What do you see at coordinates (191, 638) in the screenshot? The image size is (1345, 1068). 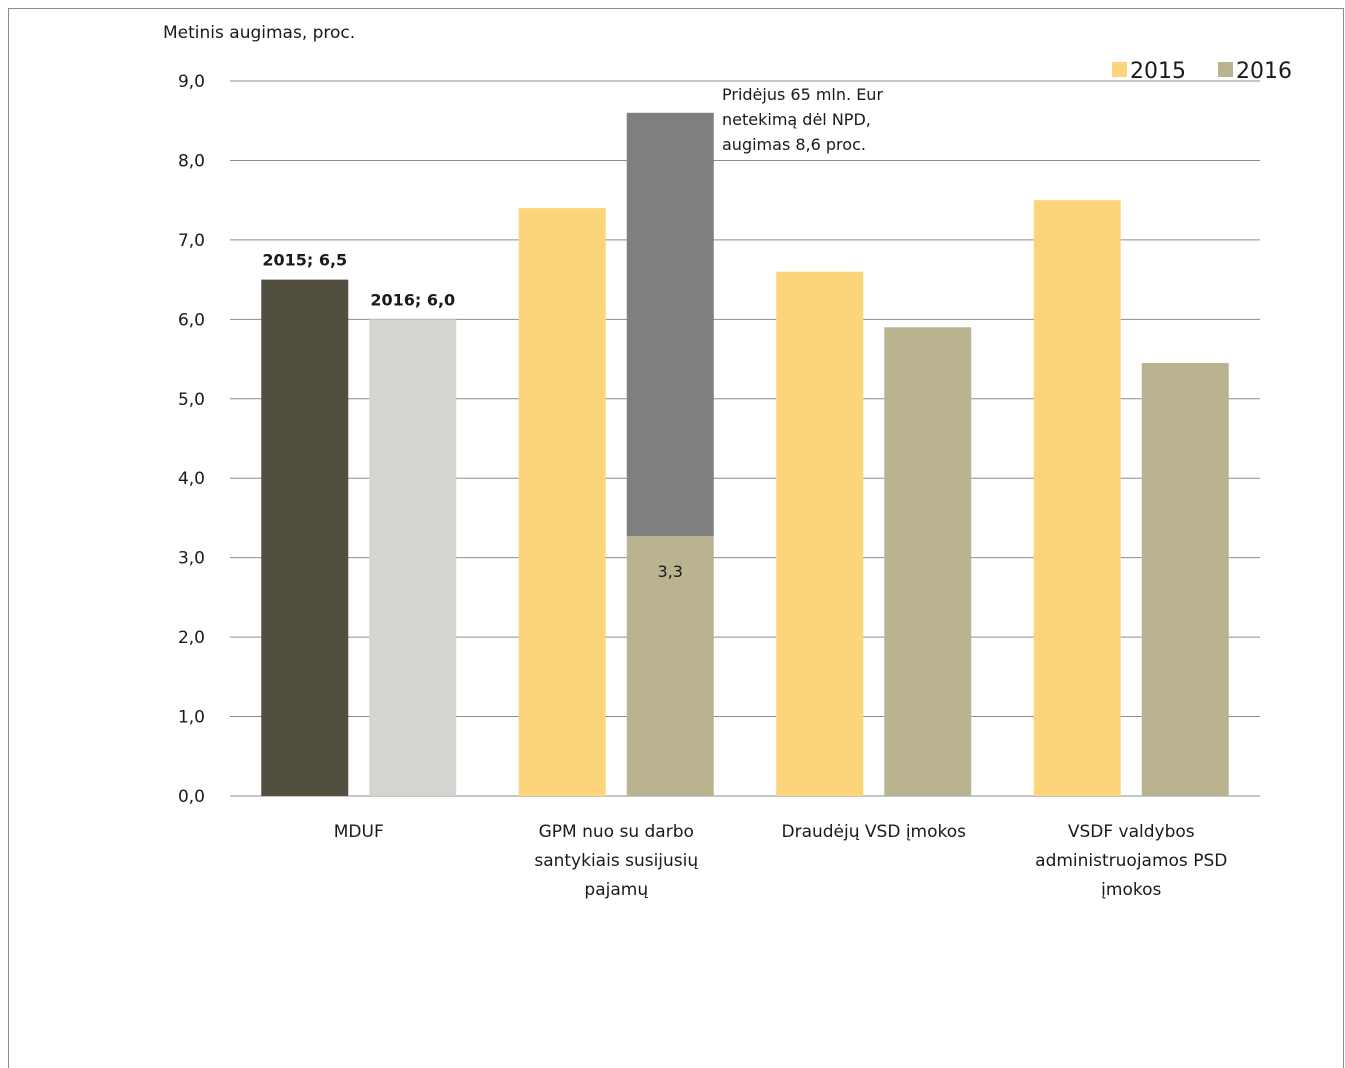 I see `y-tick-label: 2,0` at bounding box center [191, 638].